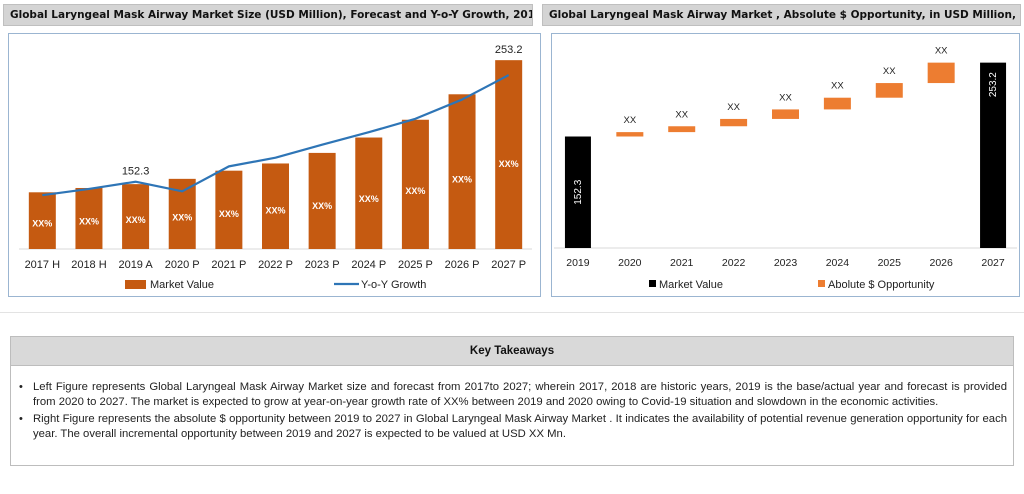  What do you see at coordinates (838, 263) in the screenshot?
I see `x-tick-label: 2024` at bounding box center [838, 263].